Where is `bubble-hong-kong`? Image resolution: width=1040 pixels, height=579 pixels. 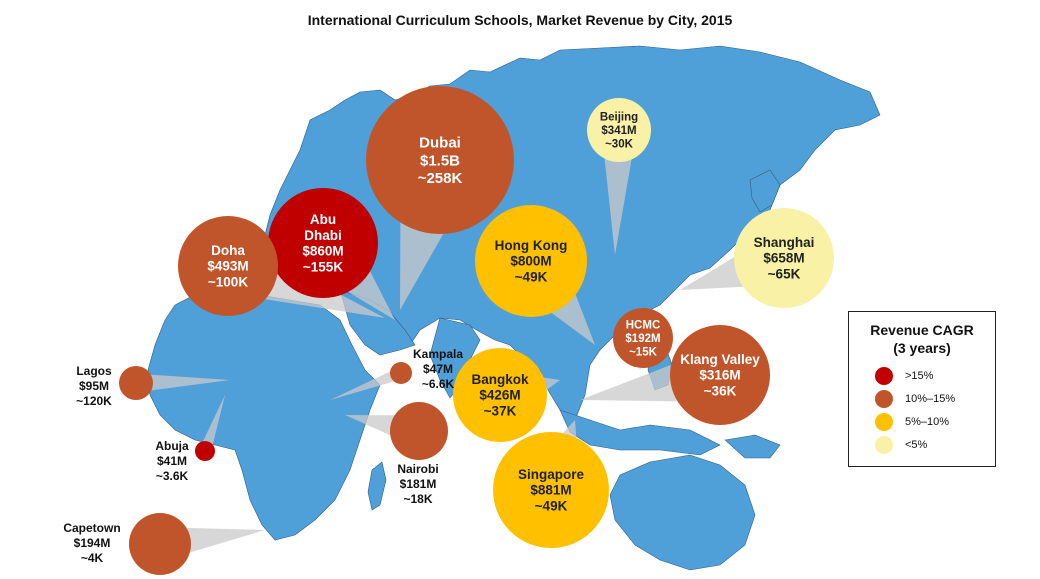 bubble-hong-kong is located at coordinates (531, 261).